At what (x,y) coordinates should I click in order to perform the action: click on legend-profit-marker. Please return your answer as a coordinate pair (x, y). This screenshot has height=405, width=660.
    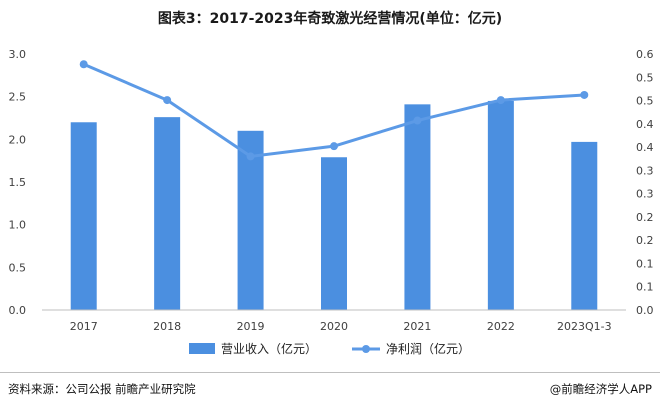
    Looking at the image, I should click on (366, 349).